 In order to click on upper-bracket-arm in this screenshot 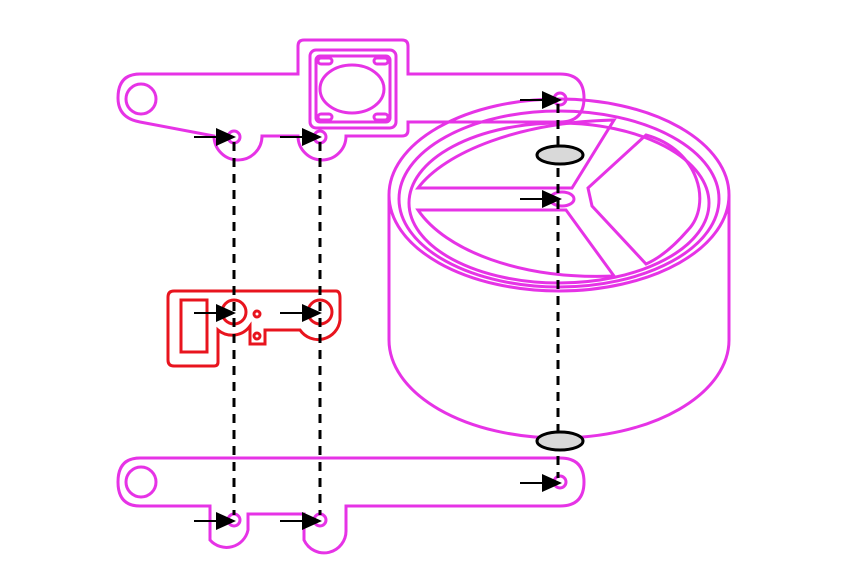, I will do `click(351, 100)`.